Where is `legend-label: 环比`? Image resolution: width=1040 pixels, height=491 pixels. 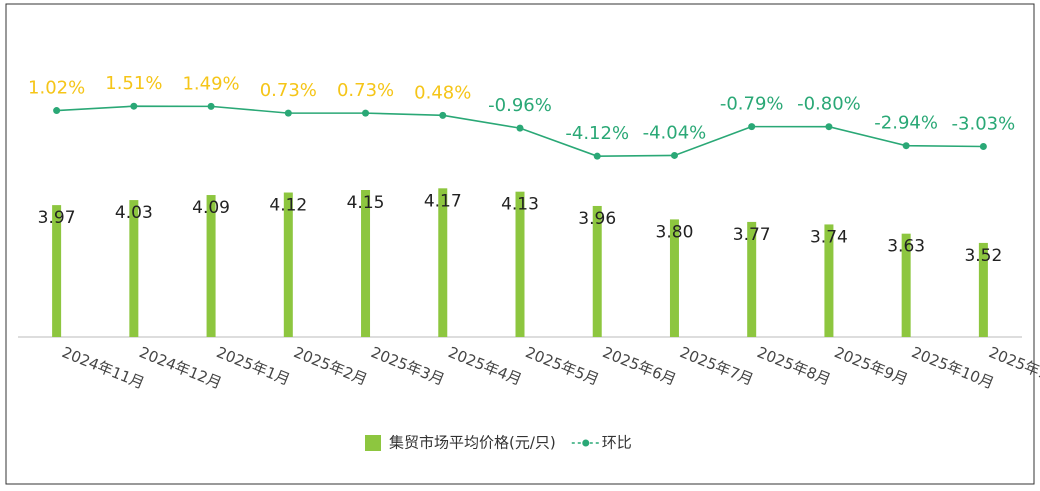
legend-label: 环比 is located at coordinates (617, 443).